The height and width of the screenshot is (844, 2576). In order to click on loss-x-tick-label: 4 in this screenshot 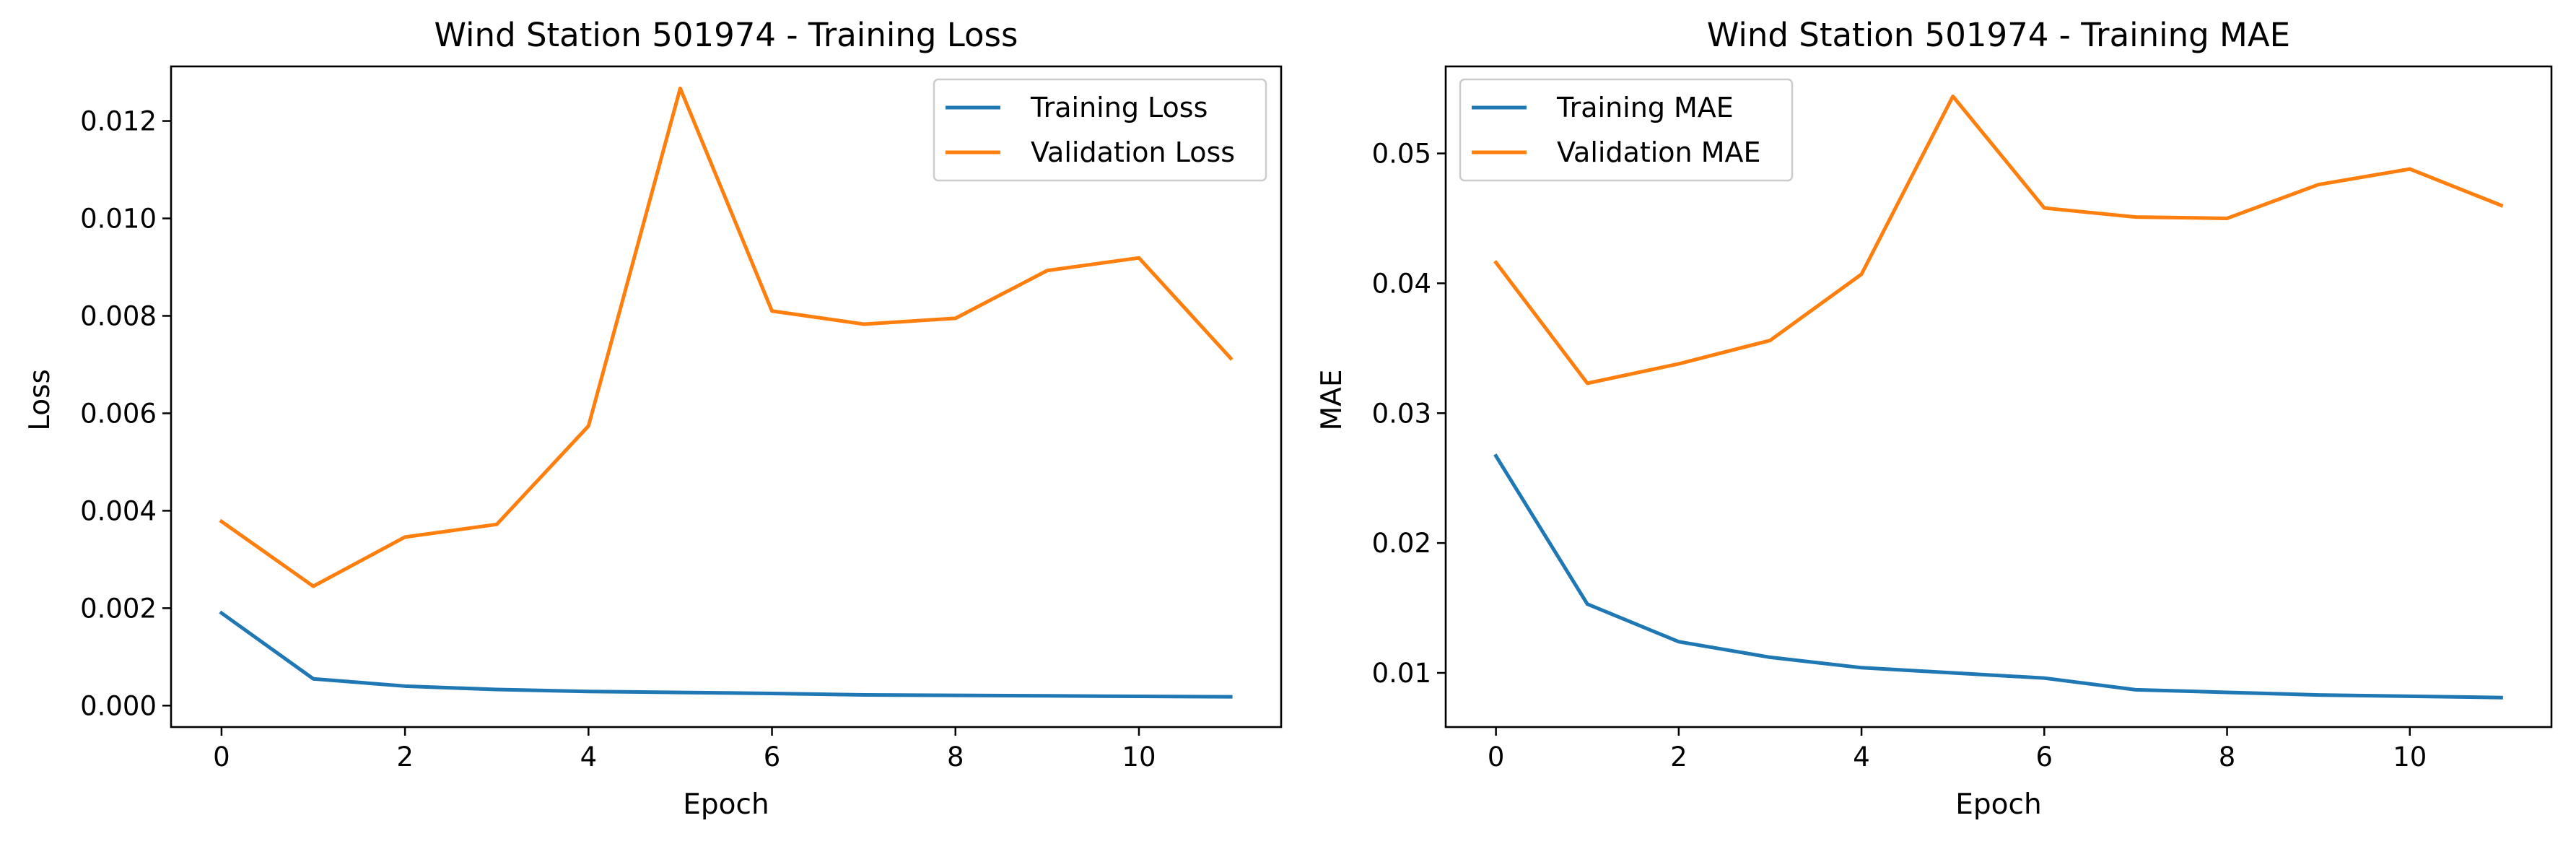, I will do `click(589, 757)`.